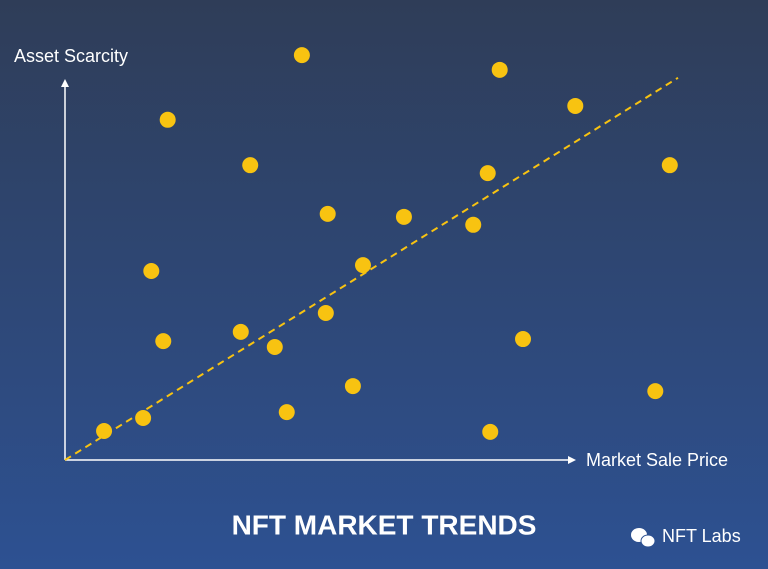 The width and height of the screenshot is (768, 569). What do you see at coordinates (572, 460) in the screenshot?
I see `x-axis-arrow` at bounding box center [572, 460].